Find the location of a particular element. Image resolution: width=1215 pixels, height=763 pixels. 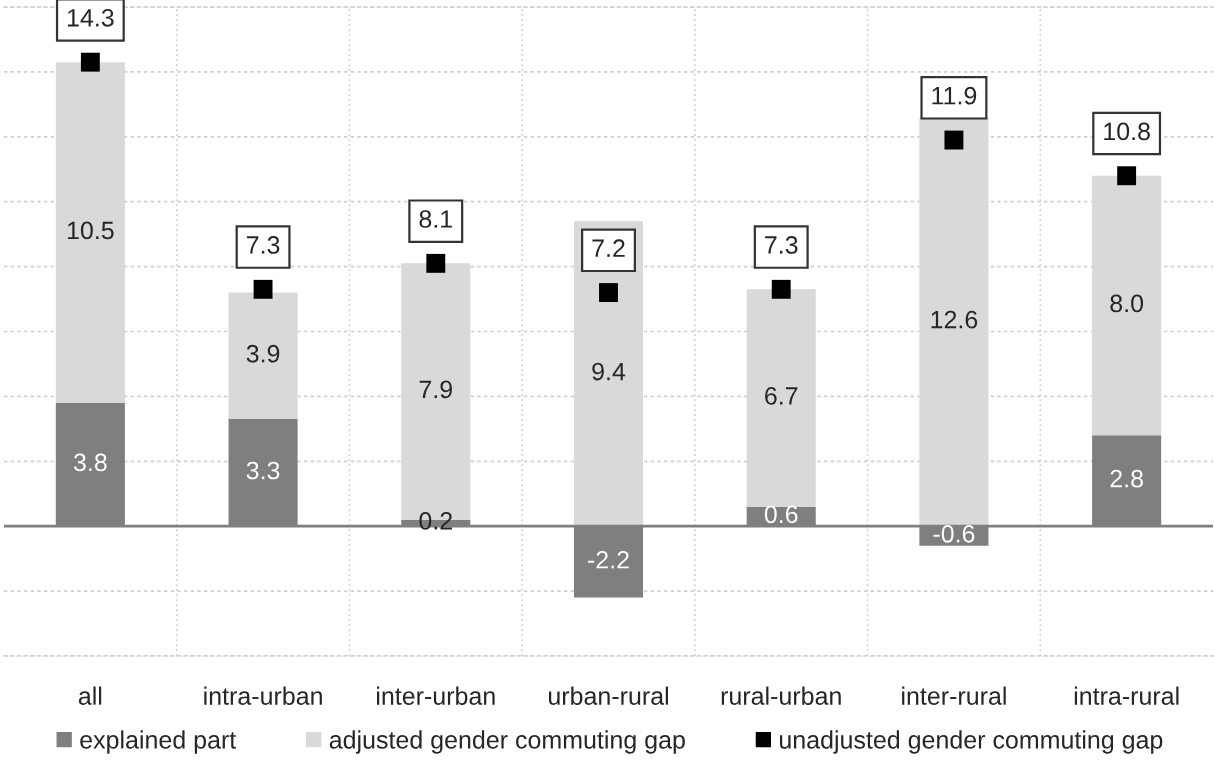

data-label: 0.6 is located at coordinates (781, 514).